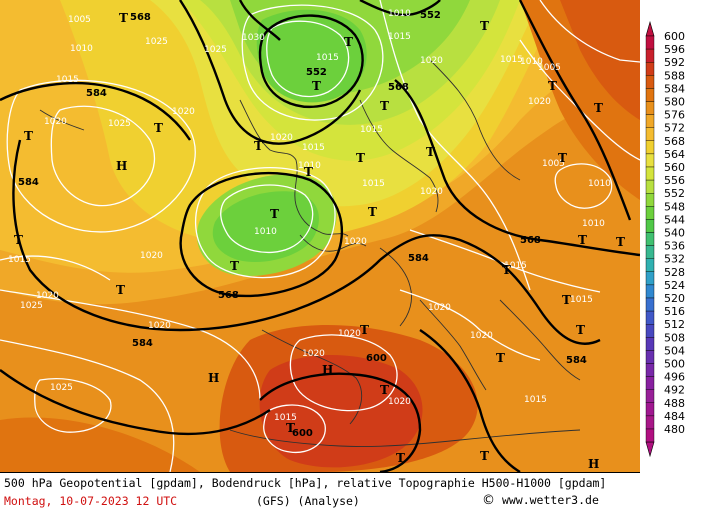 This screenshot has height=514, width=704. Describe the element at coordinates (62, 120) in the screenshot. I see `coastline-iceland` at that location.